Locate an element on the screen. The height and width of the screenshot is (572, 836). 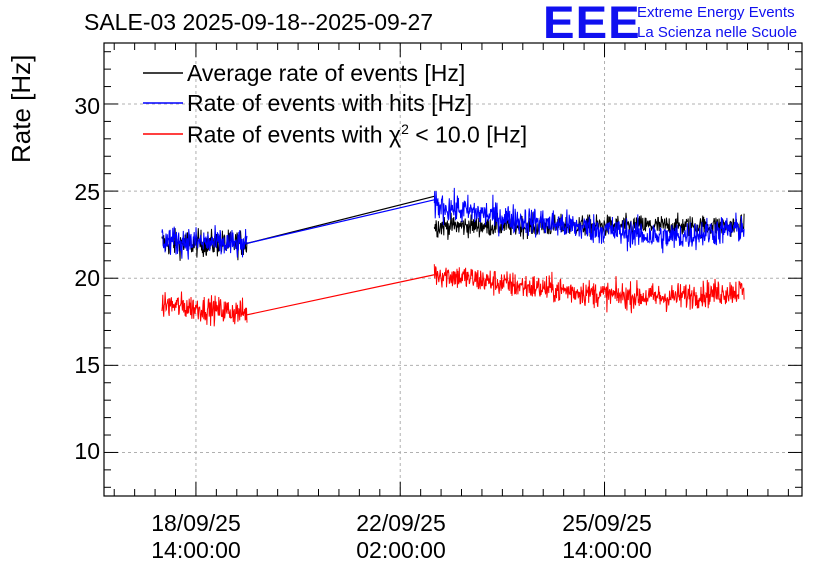
series-gap-line-chi2 is located at coordinates (340, 295).